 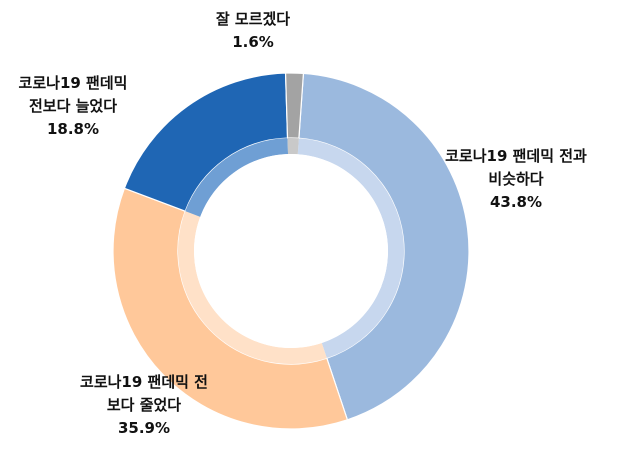 I want to click on label-dont-know: 잘 모르겠다 1.6%, so click(x=253, y=31).